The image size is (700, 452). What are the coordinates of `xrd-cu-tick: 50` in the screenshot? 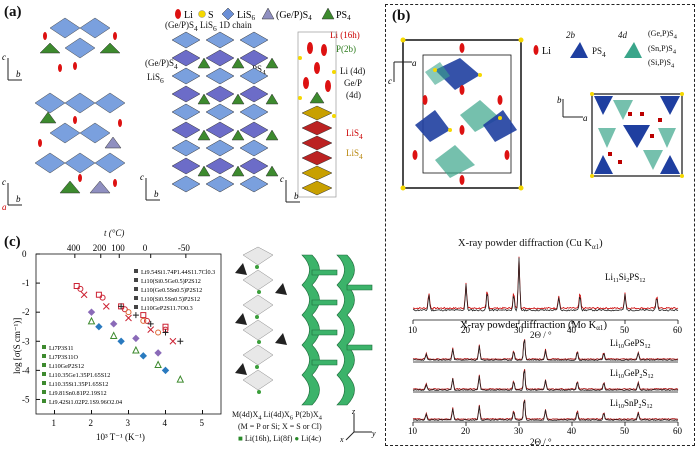 It's located at (625, 330).